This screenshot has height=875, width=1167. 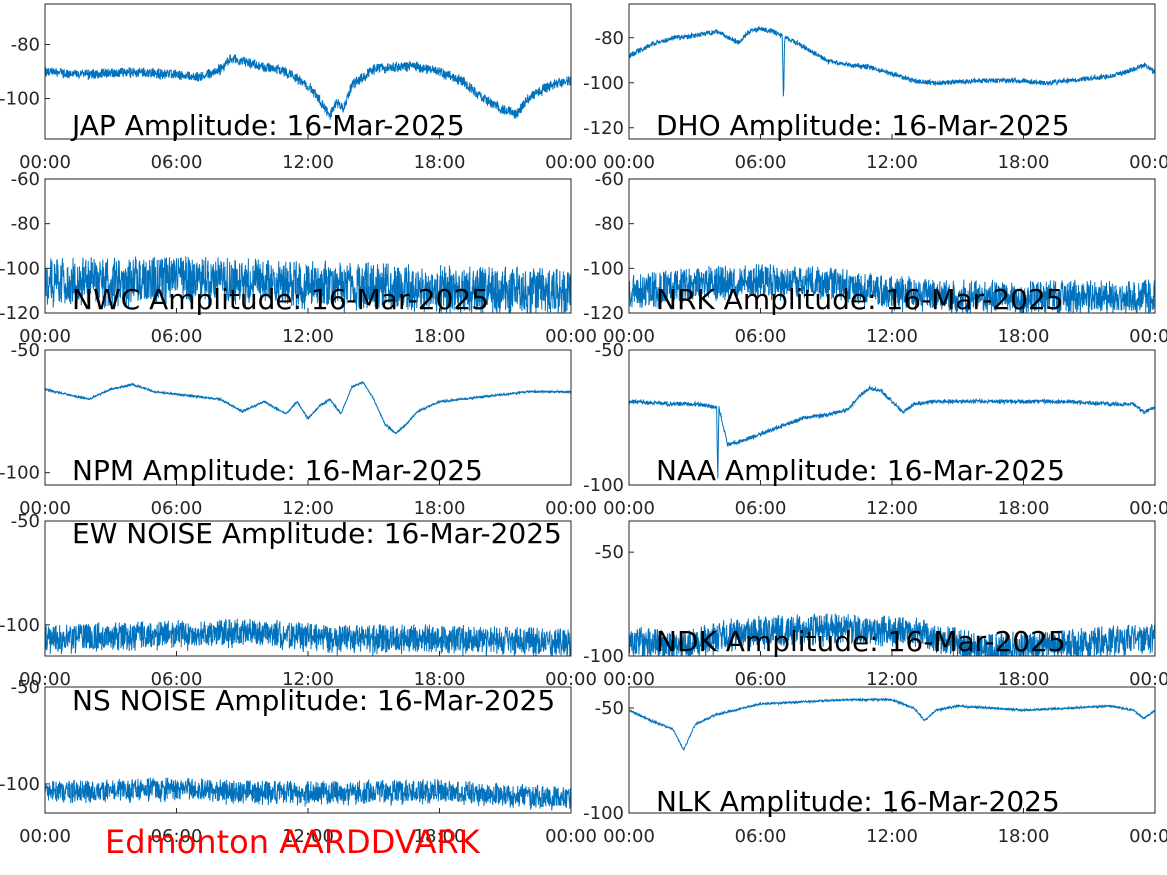 What do you see at coordinates (308, 637) in the screenshot?
I see `series-line-ew-noise` at bounding box center [308, 637].